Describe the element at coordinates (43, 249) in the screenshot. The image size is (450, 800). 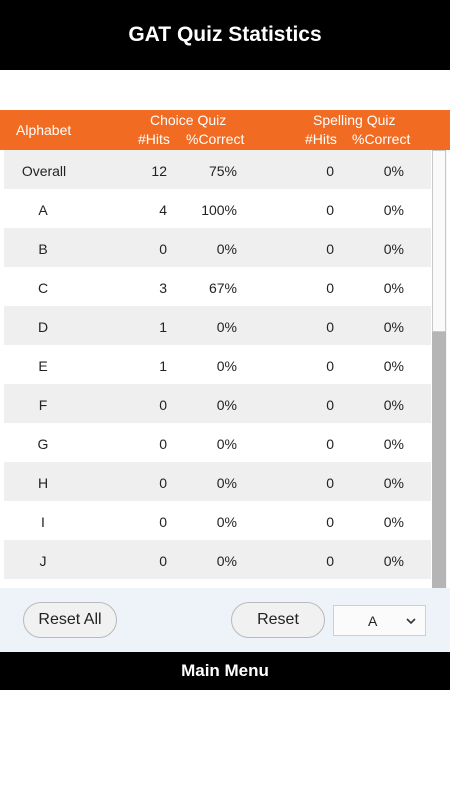
I see `row-label: B` at that location.